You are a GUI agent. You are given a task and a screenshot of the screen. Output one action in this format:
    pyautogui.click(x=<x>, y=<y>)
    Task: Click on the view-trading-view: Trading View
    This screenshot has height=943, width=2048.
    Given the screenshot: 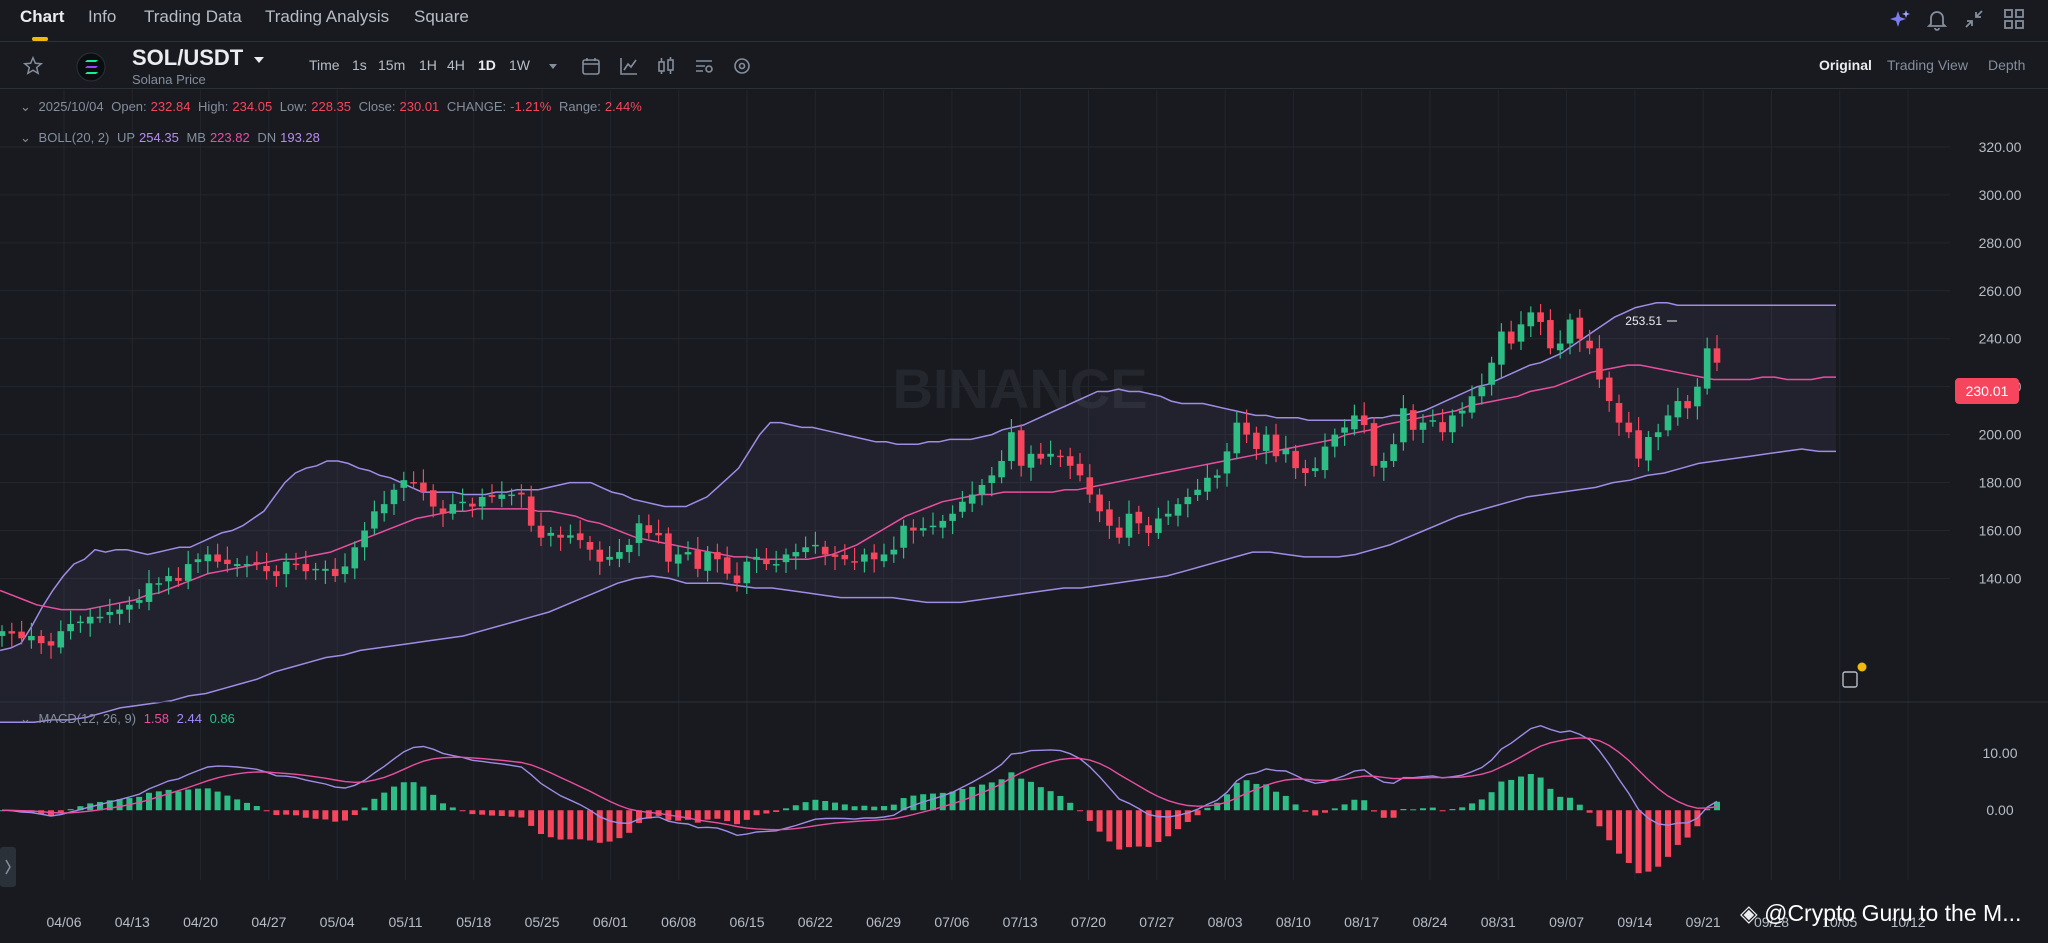 What is the action you would take?
    pyautogui.click(x=1927, y=65)
    